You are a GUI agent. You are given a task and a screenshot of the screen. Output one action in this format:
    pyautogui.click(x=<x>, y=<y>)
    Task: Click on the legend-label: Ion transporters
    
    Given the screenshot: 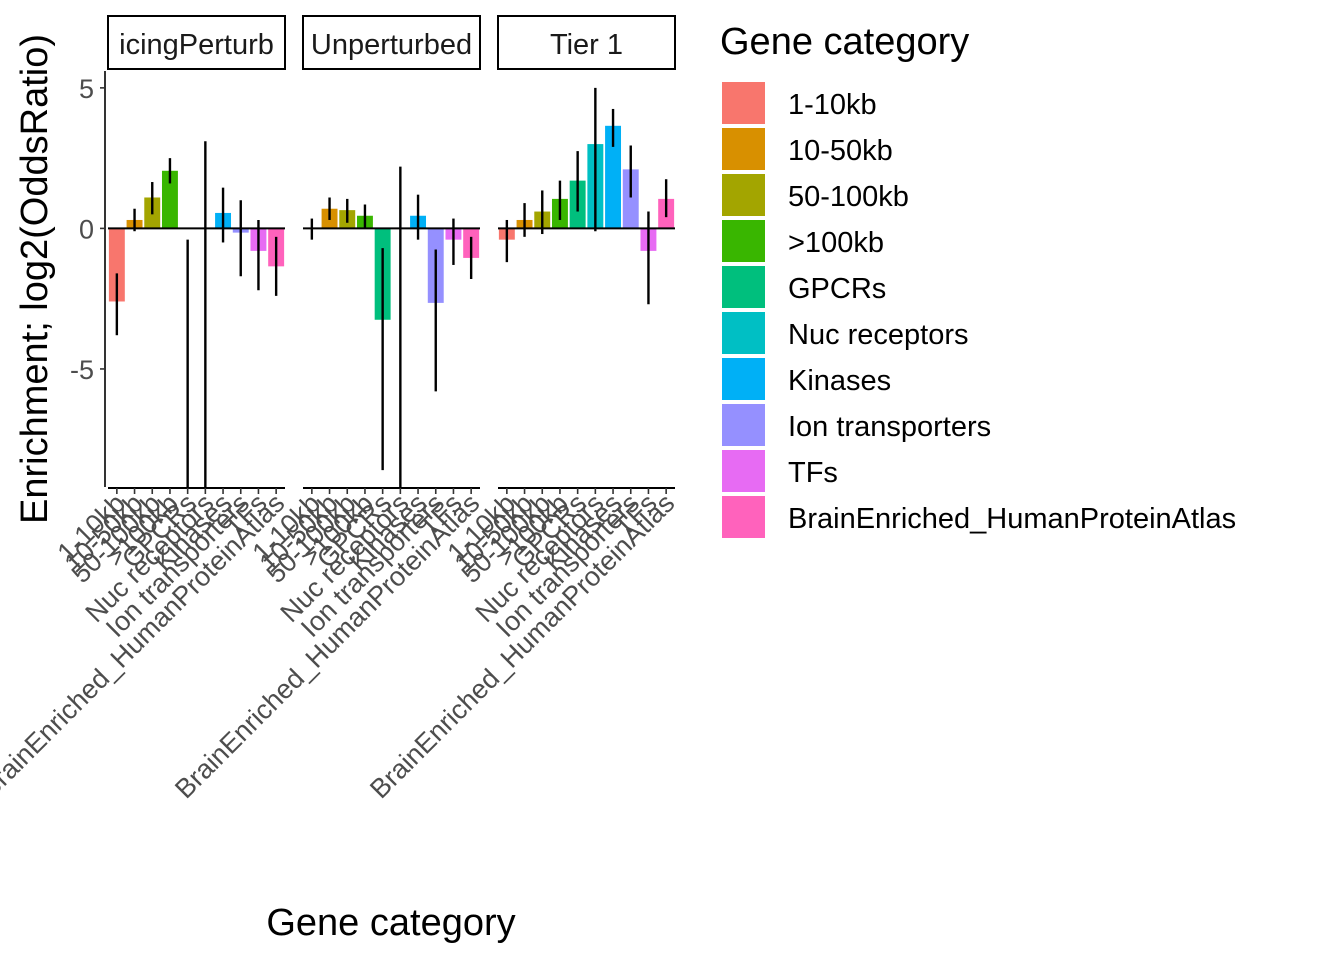 What is the action you would take?
    pyautogui.click(x=889, y=427)
    